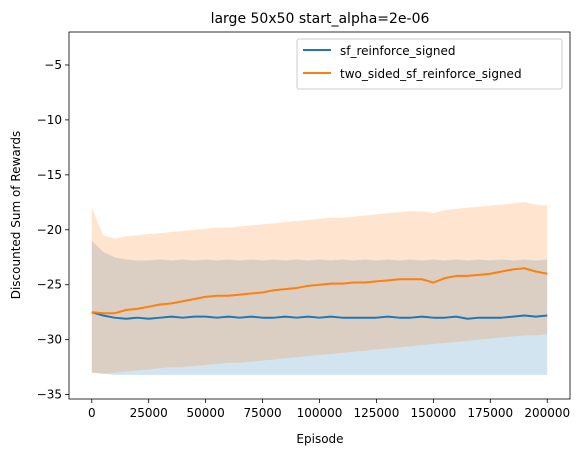  I want to click on legend-label-sf-reinforce-signed: sf_reinforce_signed, so click(398, 51).